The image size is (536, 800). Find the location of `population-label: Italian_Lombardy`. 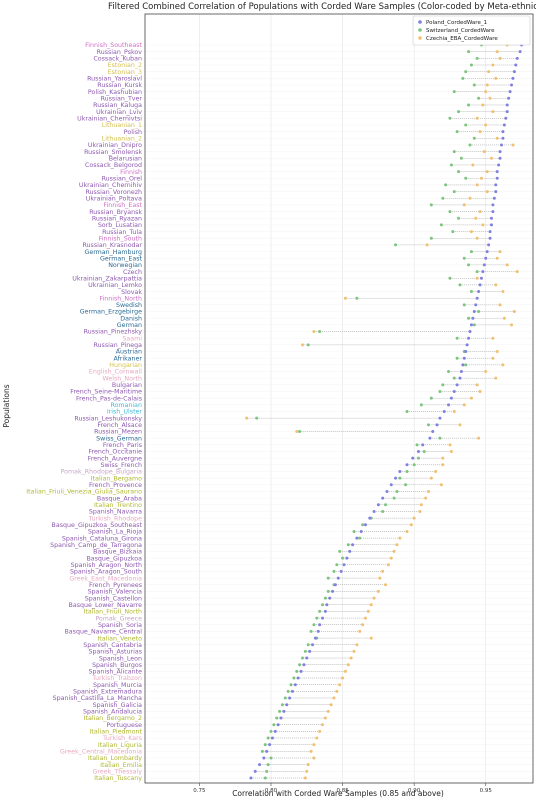

population-label: Italian_Lombardy is located at coordinates (115, 758).